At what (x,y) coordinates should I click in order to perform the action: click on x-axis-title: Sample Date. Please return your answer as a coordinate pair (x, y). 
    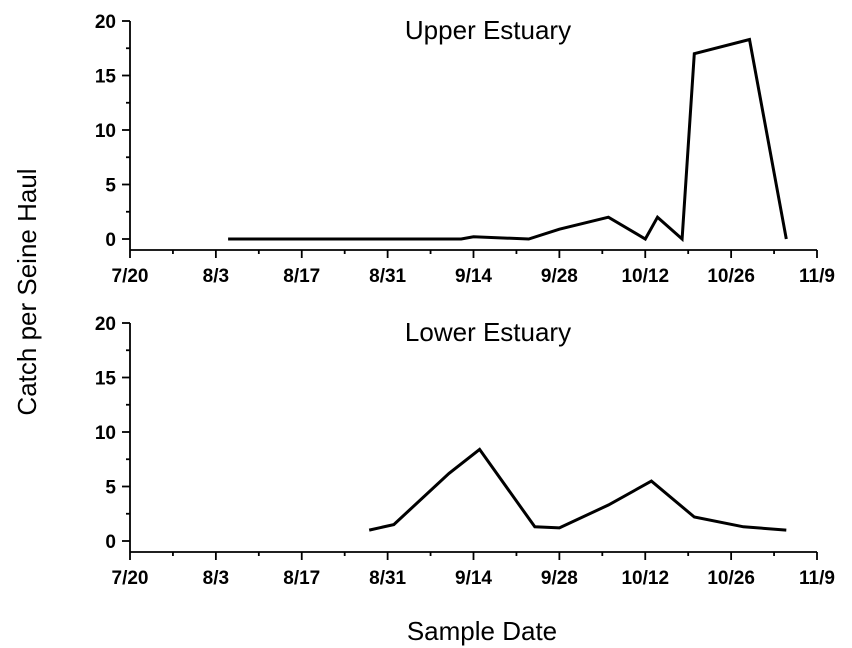
    Looking at the image, I should click on (482, 631).